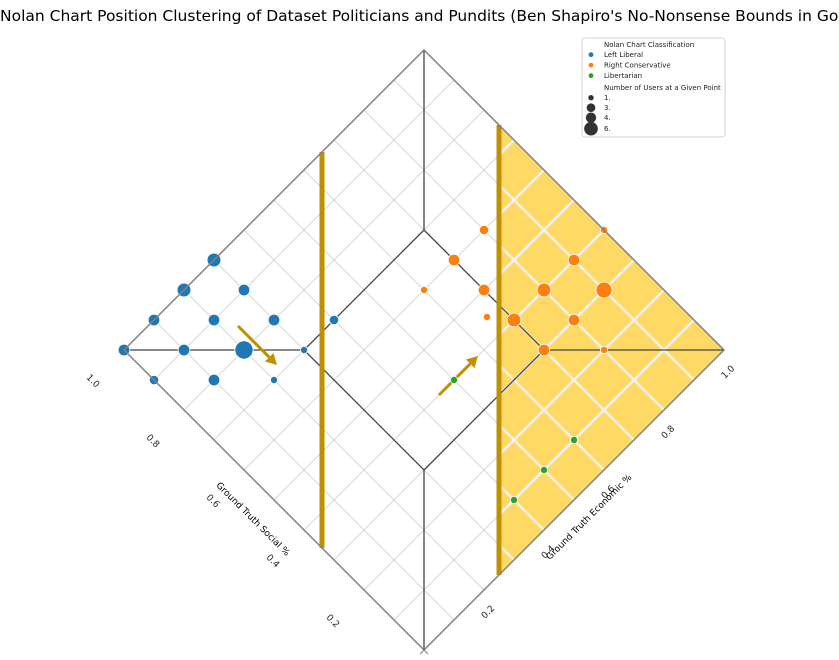 The height and width of the screenshot is (660, 839). Describe the element at coordinates (607, 108) in the screenshot. I see `legend-size-label: 3.` at that location.